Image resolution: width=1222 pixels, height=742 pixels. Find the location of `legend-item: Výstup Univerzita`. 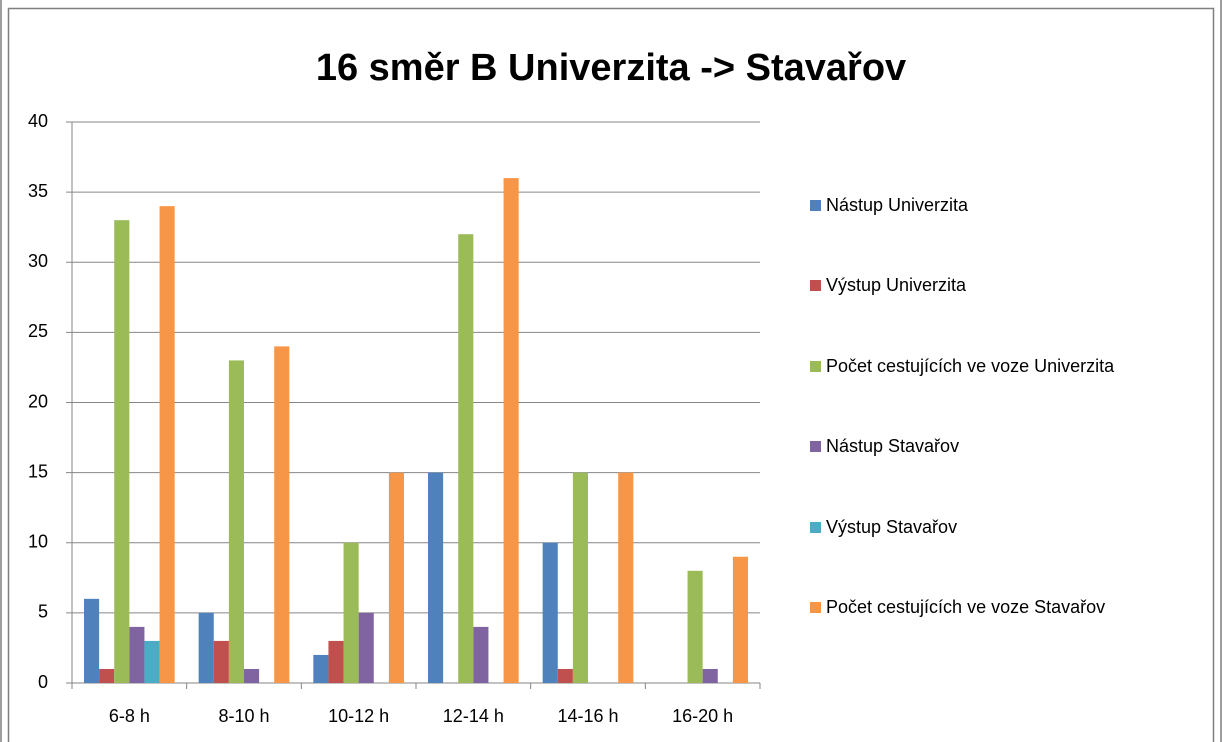

legend-item: Výstup Univerzita is located at coordinates (1007, 285).